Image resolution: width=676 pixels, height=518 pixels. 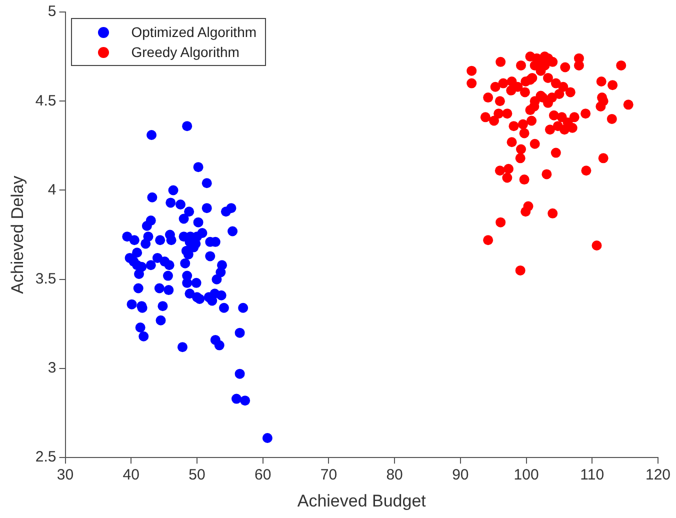 I want to click on y-axis-title: Achieved Delay, so click(x=17, y=234).